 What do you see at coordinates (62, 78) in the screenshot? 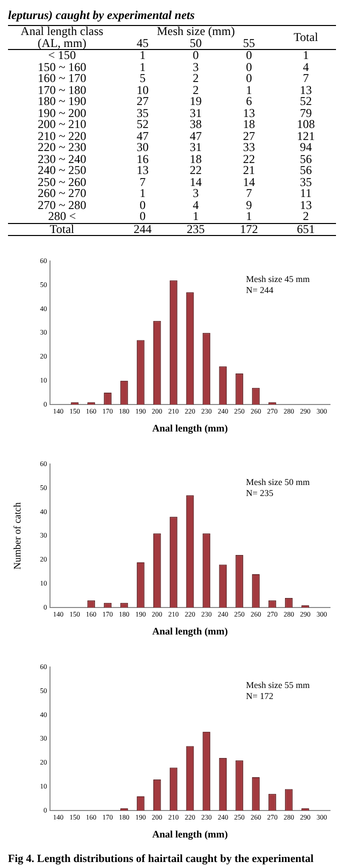
I see `category-label: 160 ~ 170` at bounding box center [62, 78].